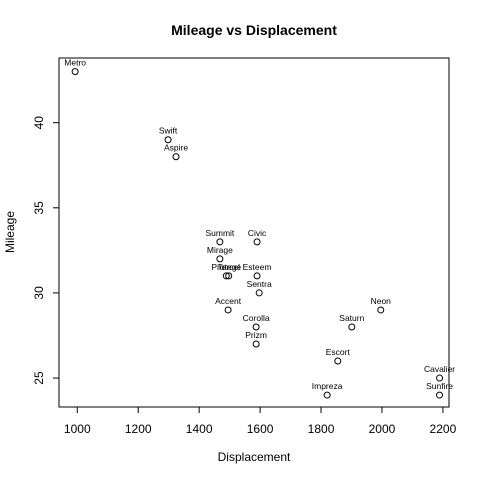 This screenshot has width=480, height=480. What do you see at coordinates (381, 301) in the screenshot?
I see `point-label: Neon` at bounding box center [381, 301].